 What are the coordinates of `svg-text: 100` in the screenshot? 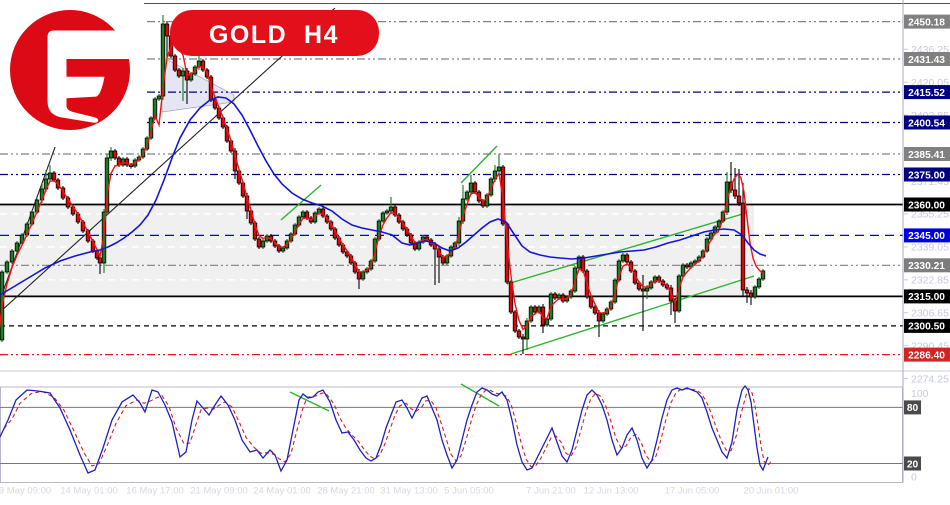 It's located at (920, 394).